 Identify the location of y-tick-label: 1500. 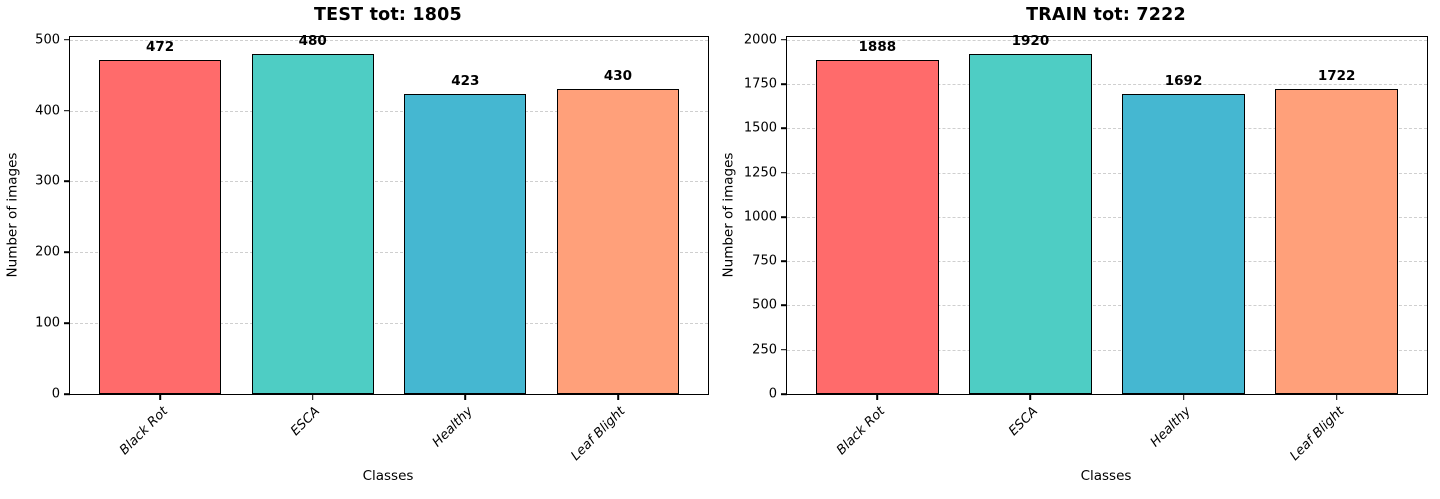
(760, 128).